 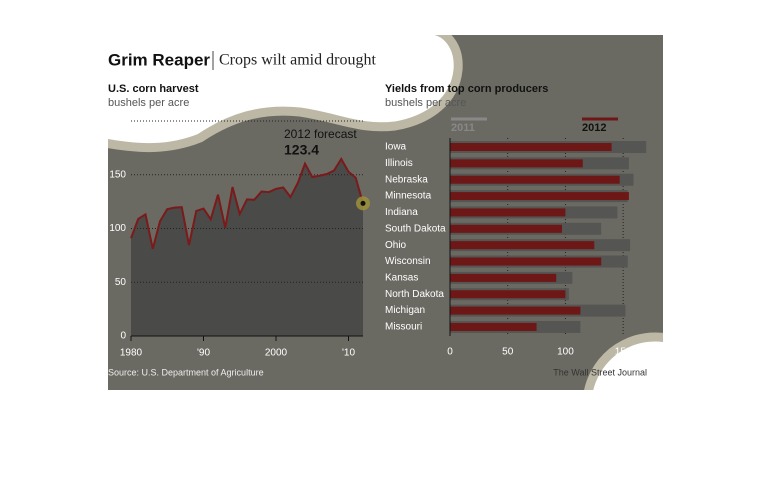 What do you see at coordinates (403, 327) in the screenshot?
I see `category-label: Missouri` at bounding box center [403, 327].